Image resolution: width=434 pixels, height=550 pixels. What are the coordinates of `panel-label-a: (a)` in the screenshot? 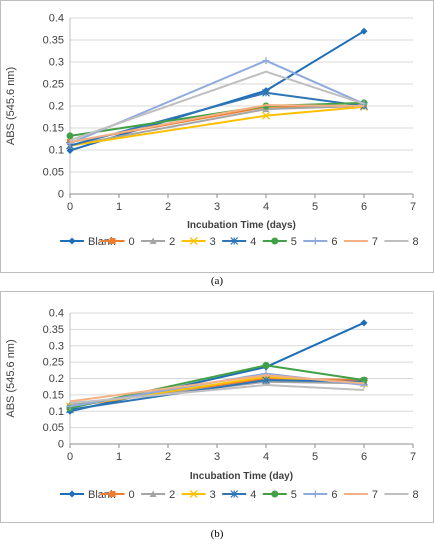 It's located at (217, 281).